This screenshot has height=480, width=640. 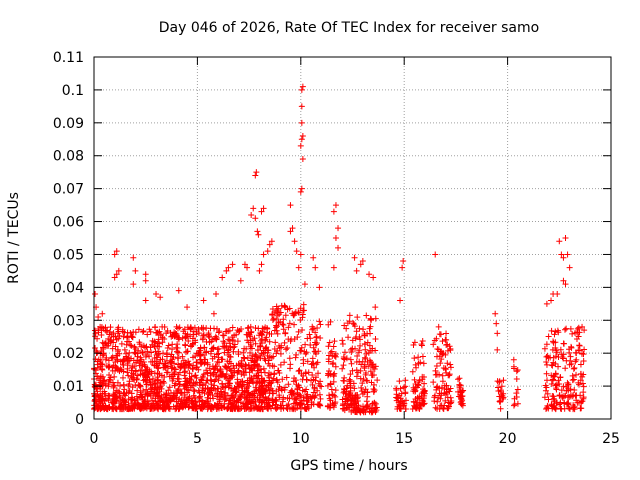 I want to click on y-tick-label: 0.01, so click(x=68, y=387).